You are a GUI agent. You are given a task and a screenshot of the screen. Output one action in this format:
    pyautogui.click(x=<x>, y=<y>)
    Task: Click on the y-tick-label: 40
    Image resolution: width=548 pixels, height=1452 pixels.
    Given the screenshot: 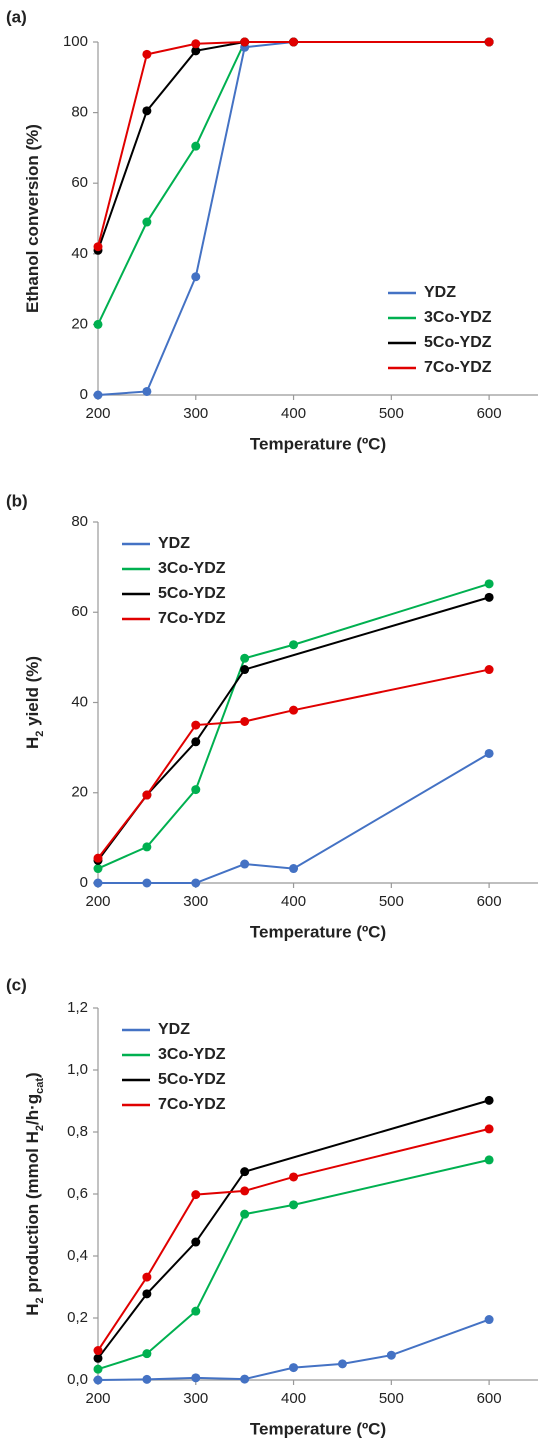 What is the action you would take?
    pyautogui.click(x=79, y=701)
    